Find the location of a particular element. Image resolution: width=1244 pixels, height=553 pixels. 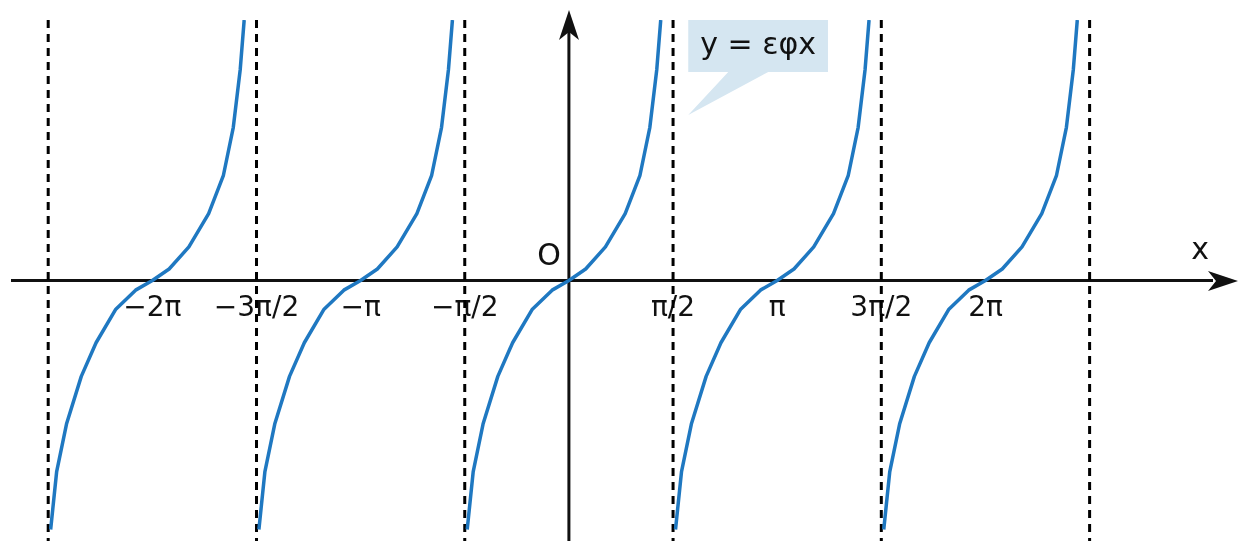

x-tick-label: −3π/2 is located at coordinates (256, 306).